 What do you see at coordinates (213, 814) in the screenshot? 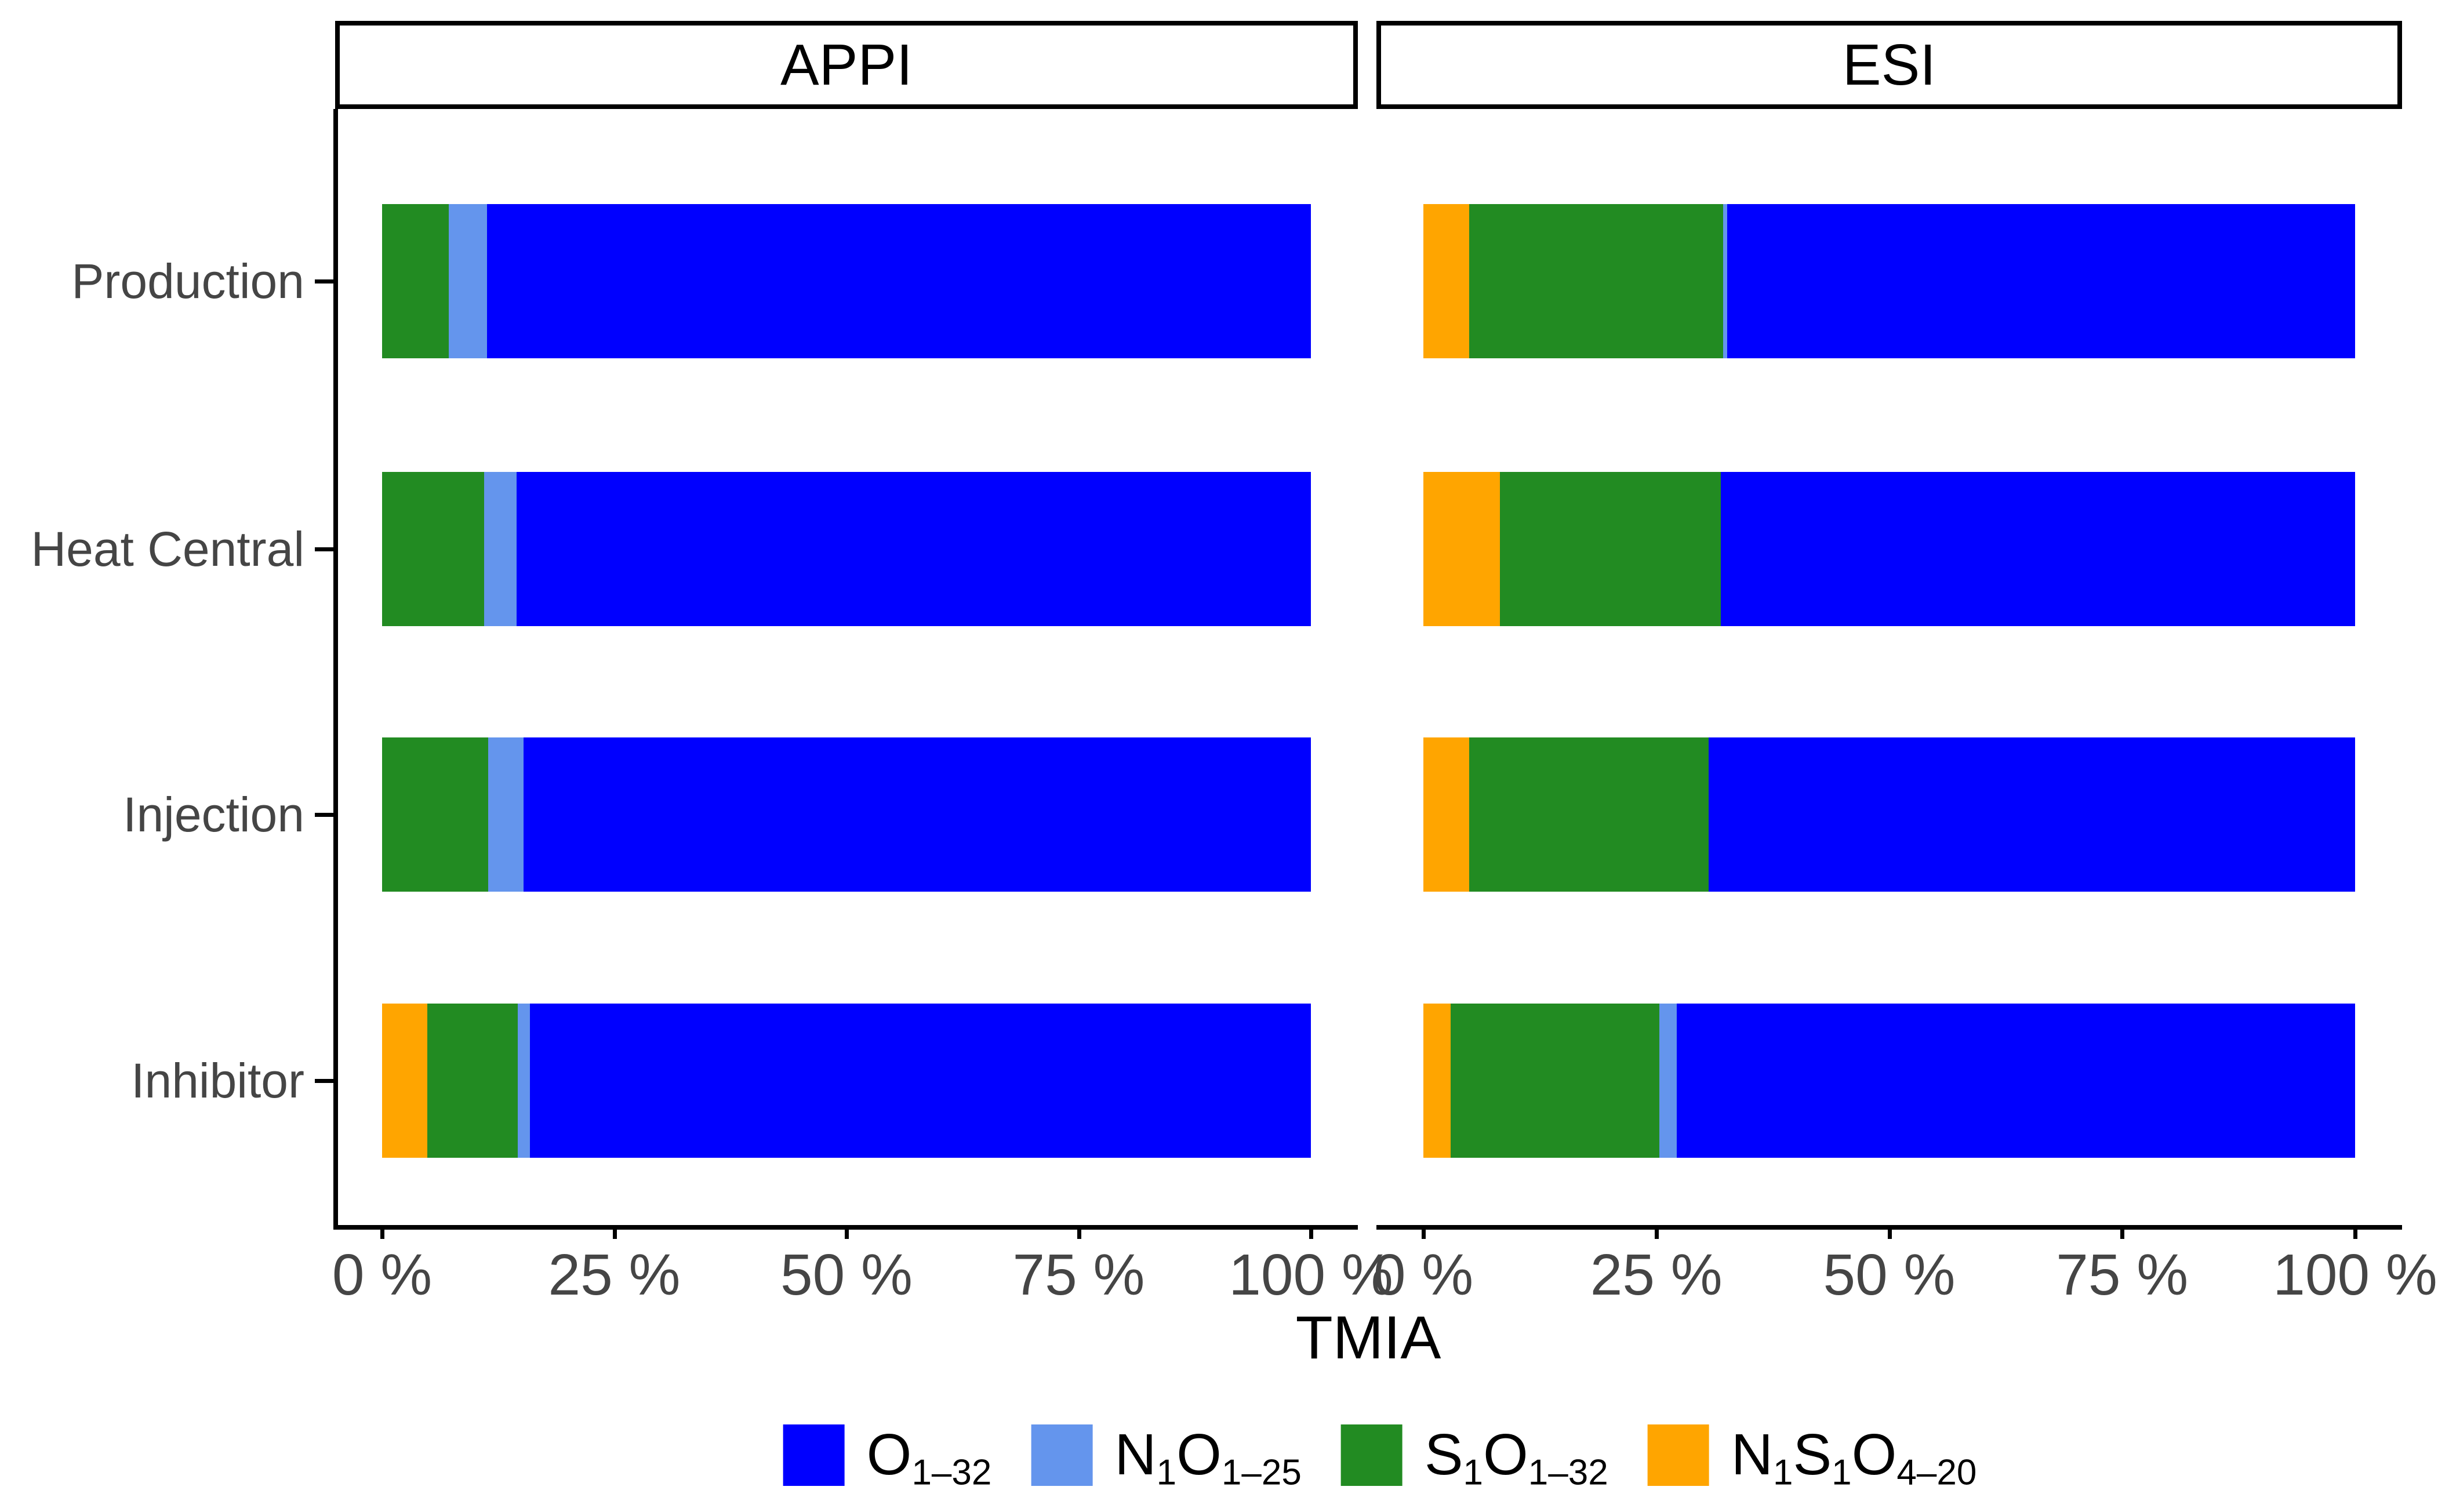
I see `y-axis-label-injection: Injection` at bounding box center [213, 814].